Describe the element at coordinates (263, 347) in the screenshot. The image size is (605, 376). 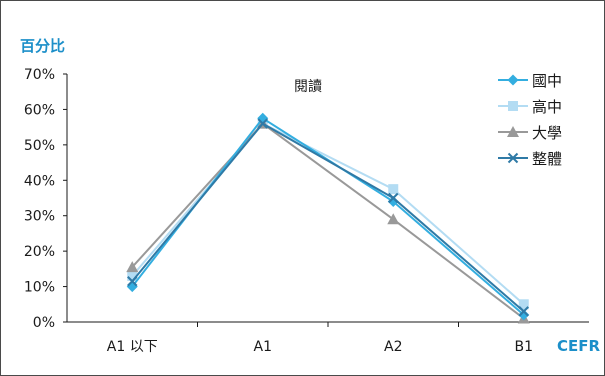
I see `x-tick-label: A1` at that location.